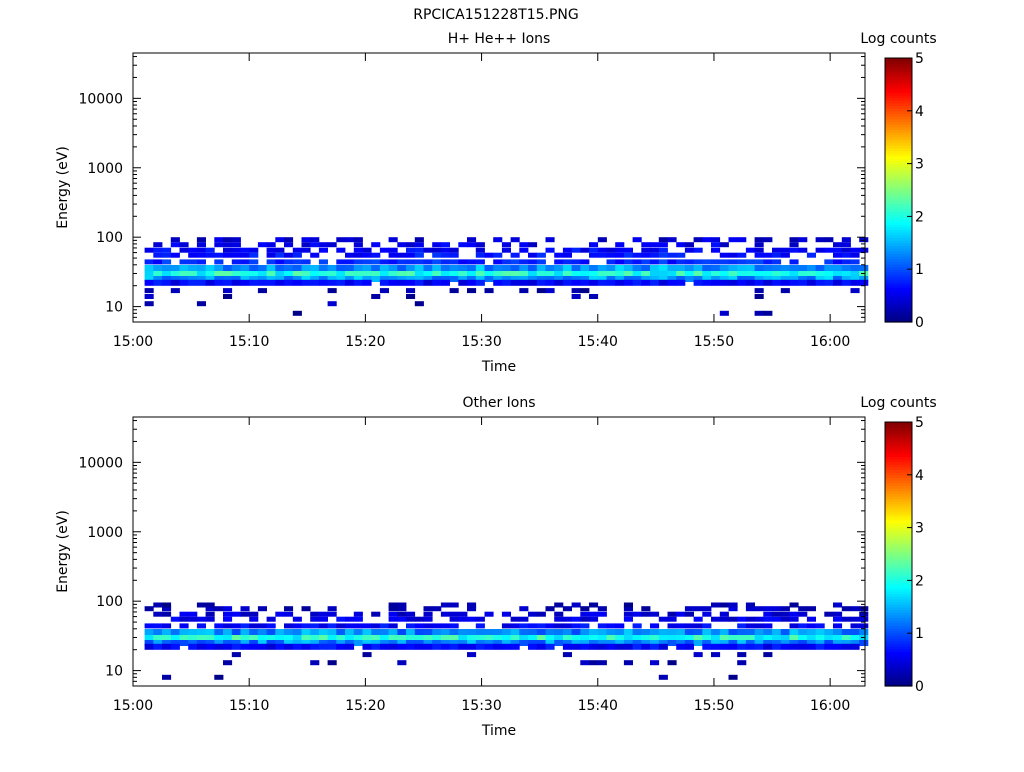  What do you see at coordinates (481, 706) in the screenshot?
I see `x-tick-label: 15:30` at bounding box center [481, 706].